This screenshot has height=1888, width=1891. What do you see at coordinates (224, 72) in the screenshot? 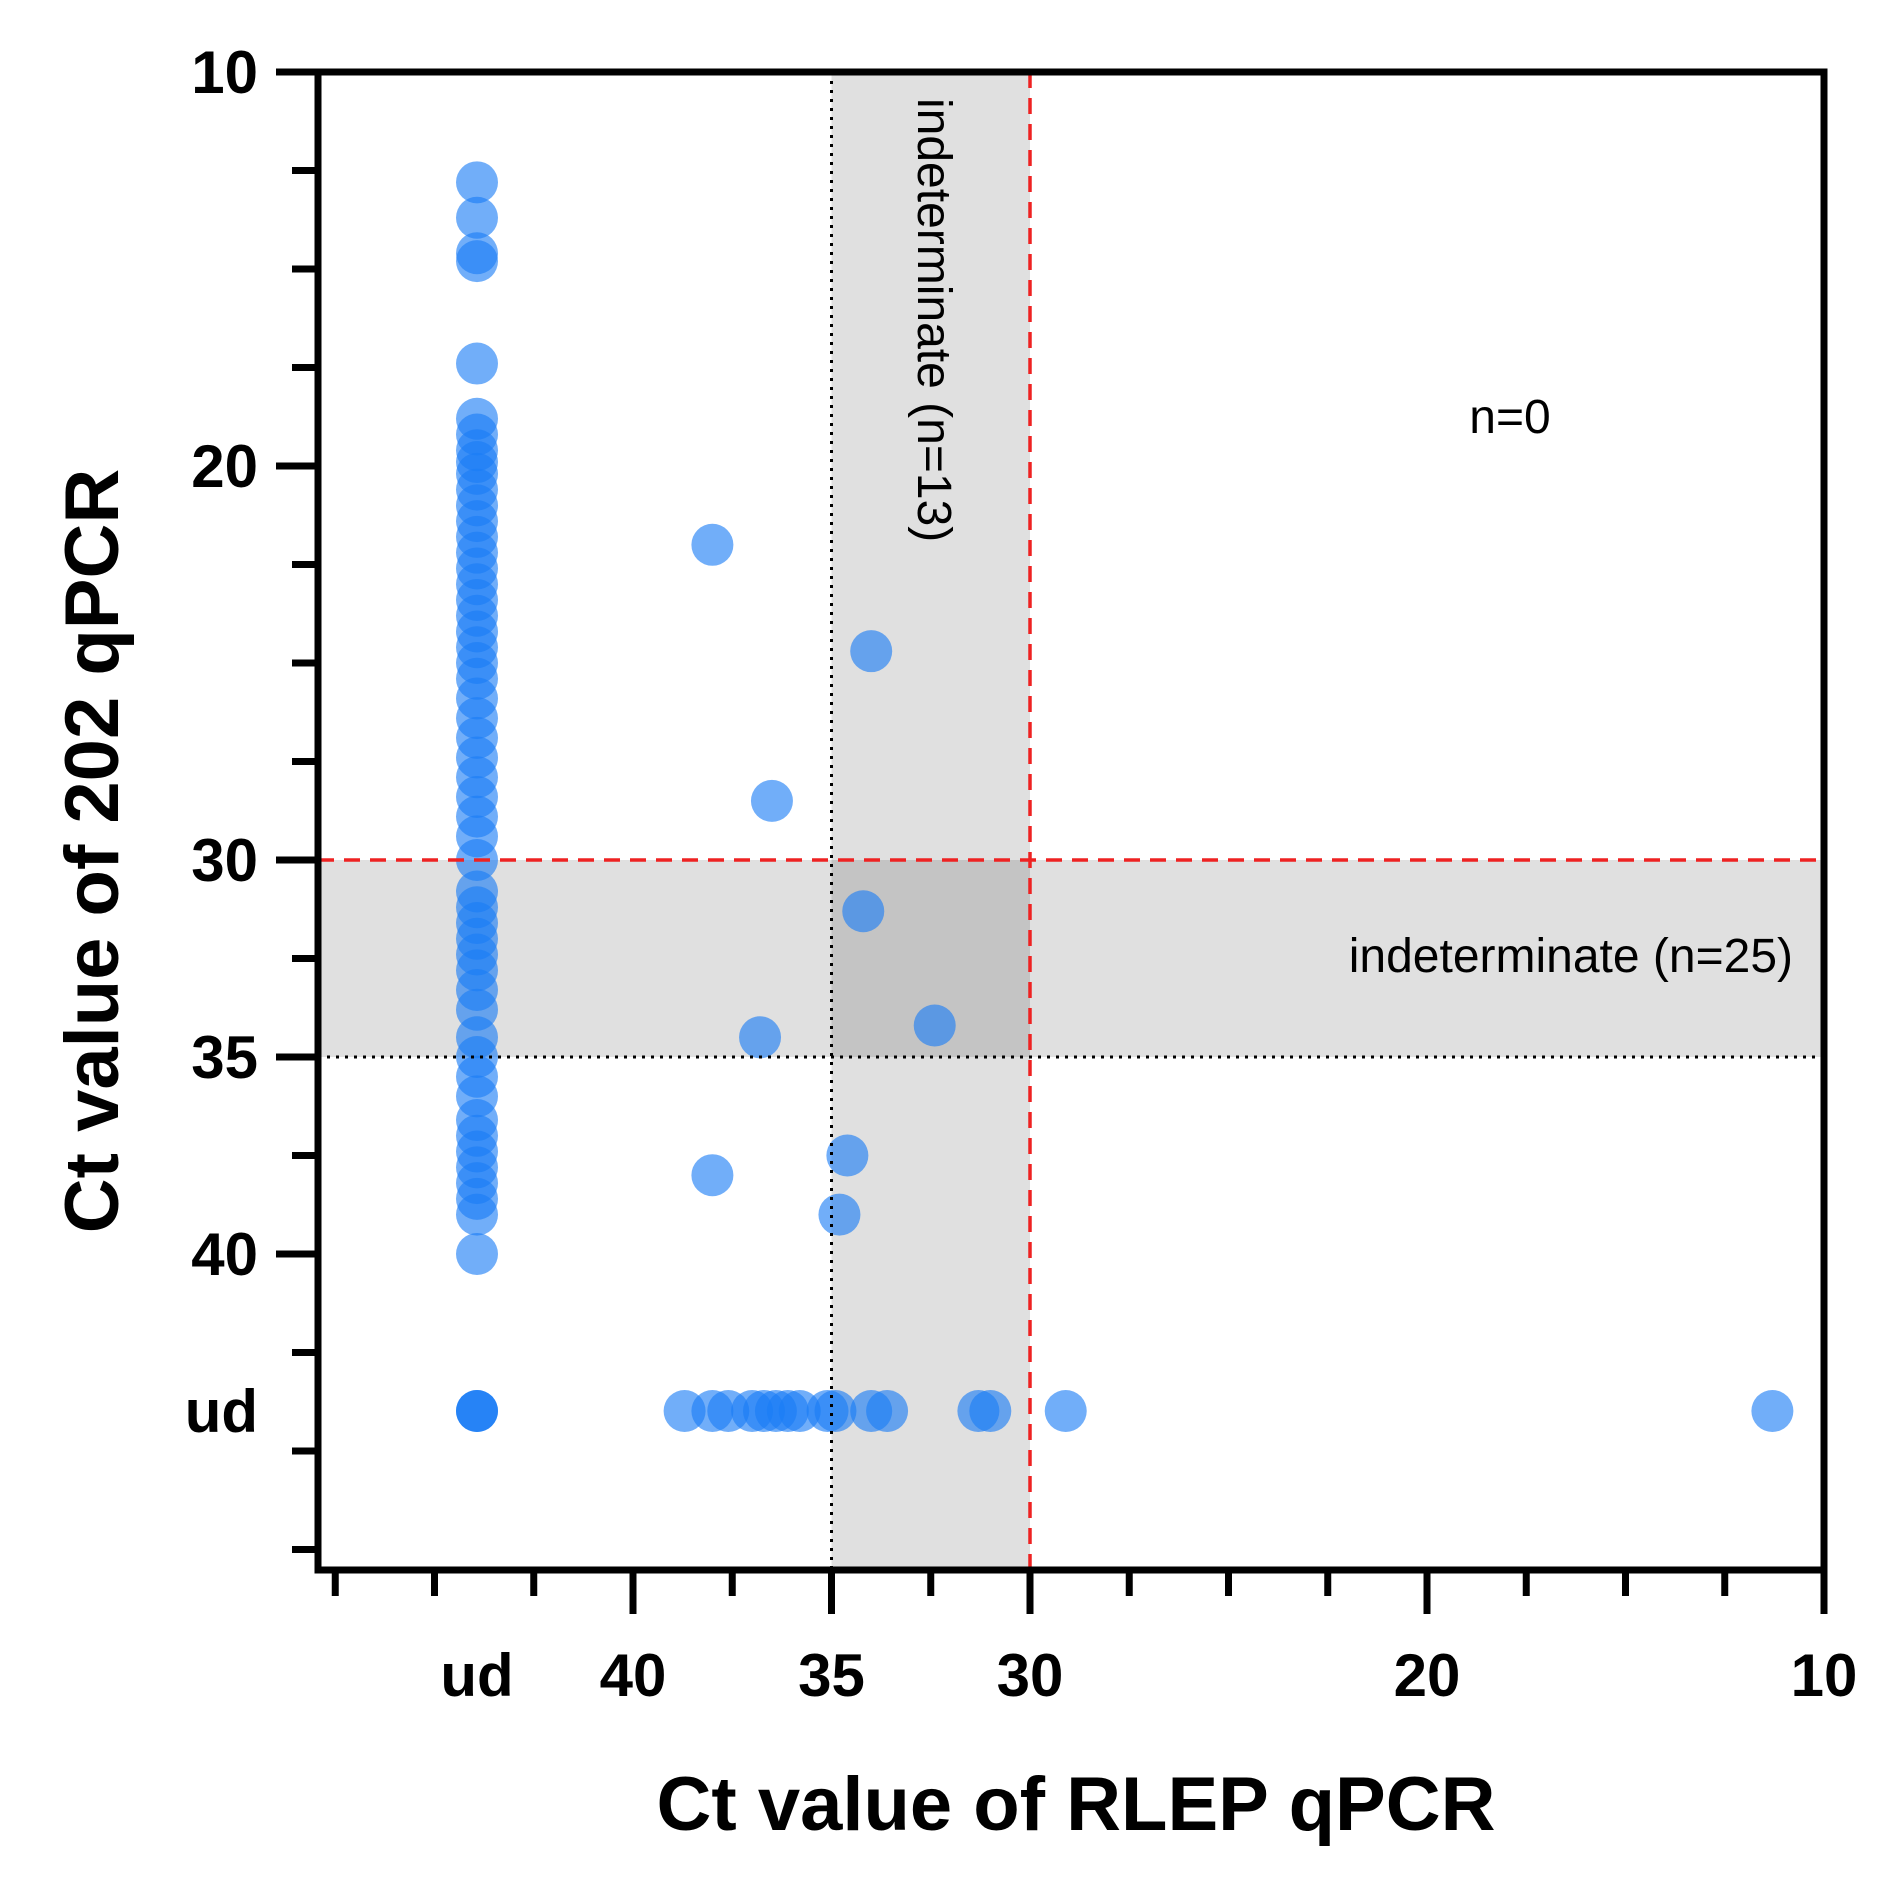
I see `y-tick-label: 10` at bounding box center [224, 72].